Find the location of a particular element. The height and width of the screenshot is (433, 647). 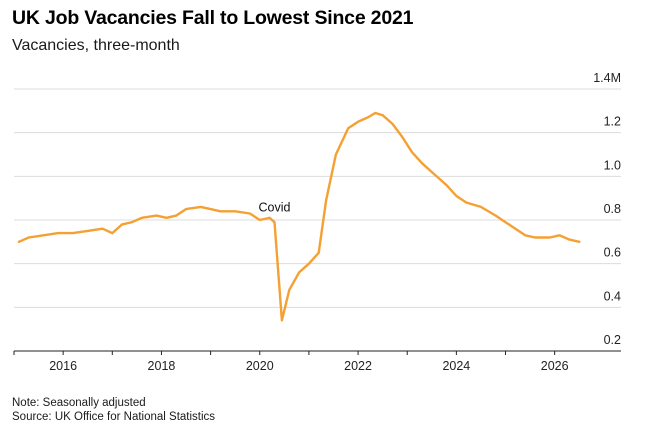

covid-annotation: Covid is located at coordinates (275, 207).